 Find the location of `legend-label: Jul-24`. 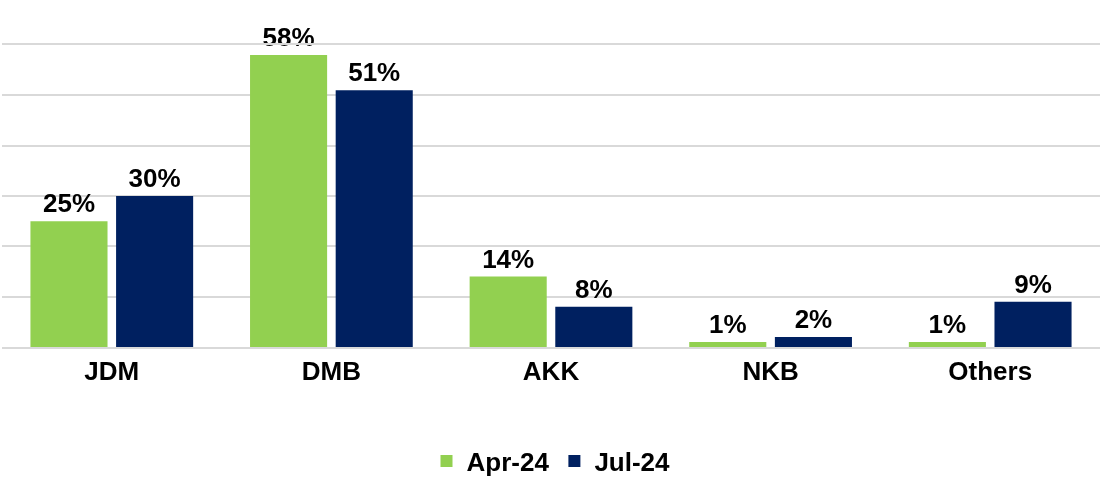

legend-label: Jul-24 is located at coordinates (632, 462).